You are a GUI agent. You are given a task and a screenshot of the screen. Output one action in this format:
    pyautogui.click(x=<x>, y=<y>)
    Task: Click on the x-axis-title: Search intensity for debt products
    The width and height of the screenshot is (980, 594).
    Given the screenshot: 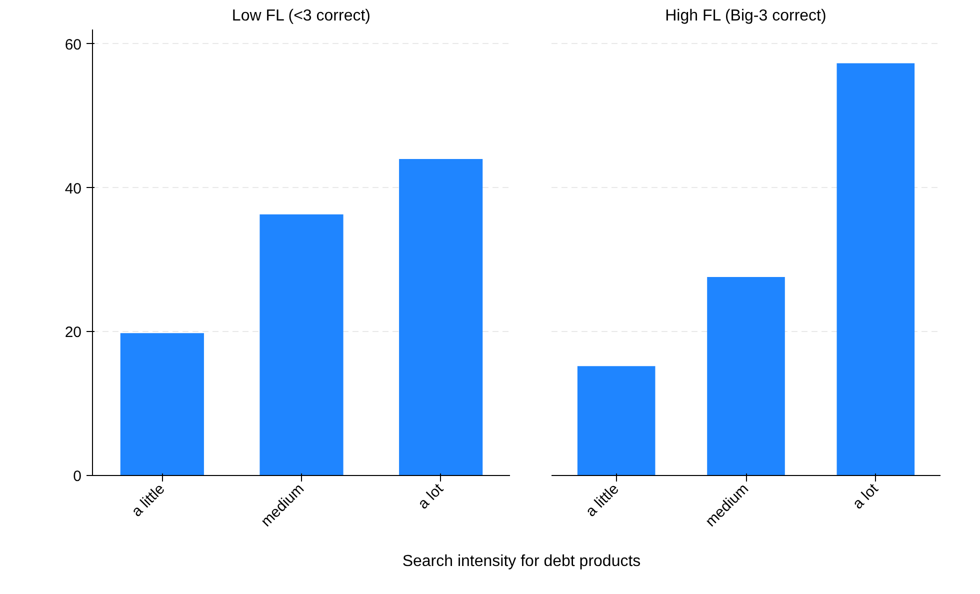 What is the action you would take?
    pyautogui.click(x=521, y=561)
    